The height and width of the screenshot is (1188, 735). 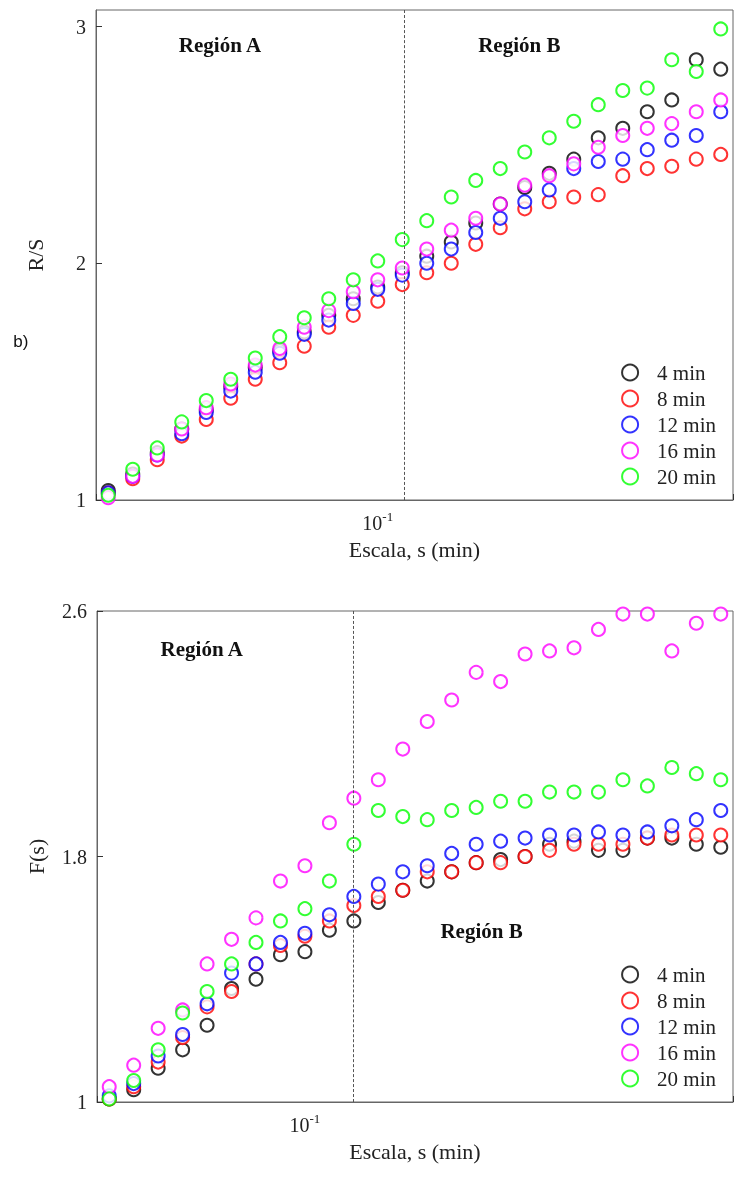 I want to click on y-axis-title: R/S, so click(x=35, y=255).